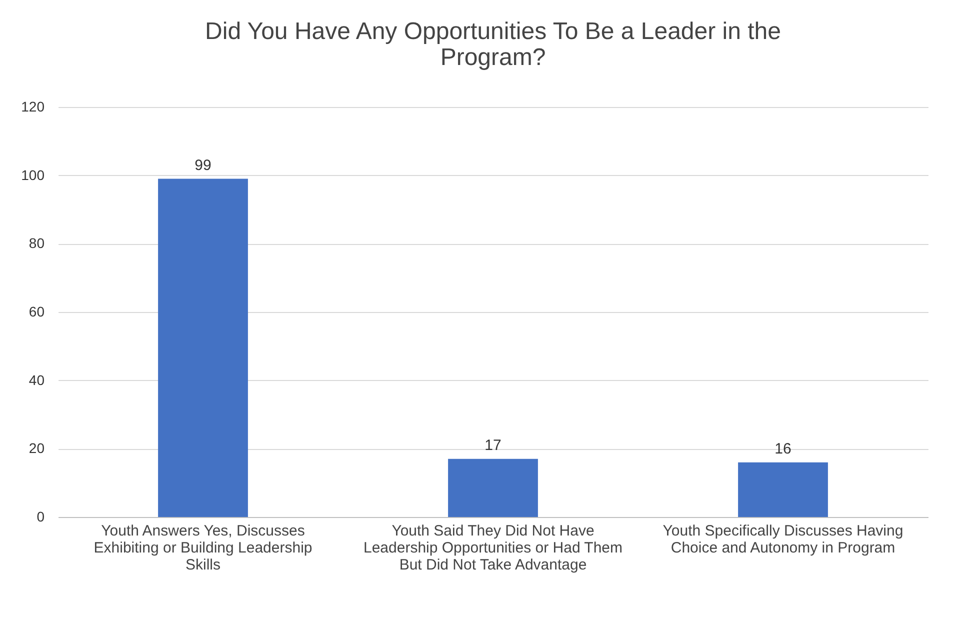 The height and width of the screenshot is (633, 967). What do you see at coordinates (33, 106) in the screenshot?
I see `y-tick-label: 120` at bounding box center [33, 106].